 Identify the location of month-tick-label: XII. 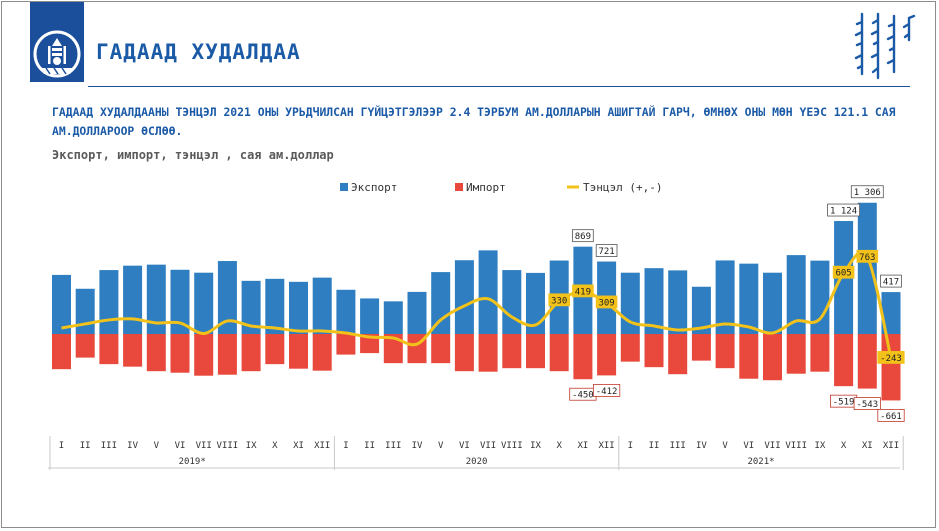
(891, 446).